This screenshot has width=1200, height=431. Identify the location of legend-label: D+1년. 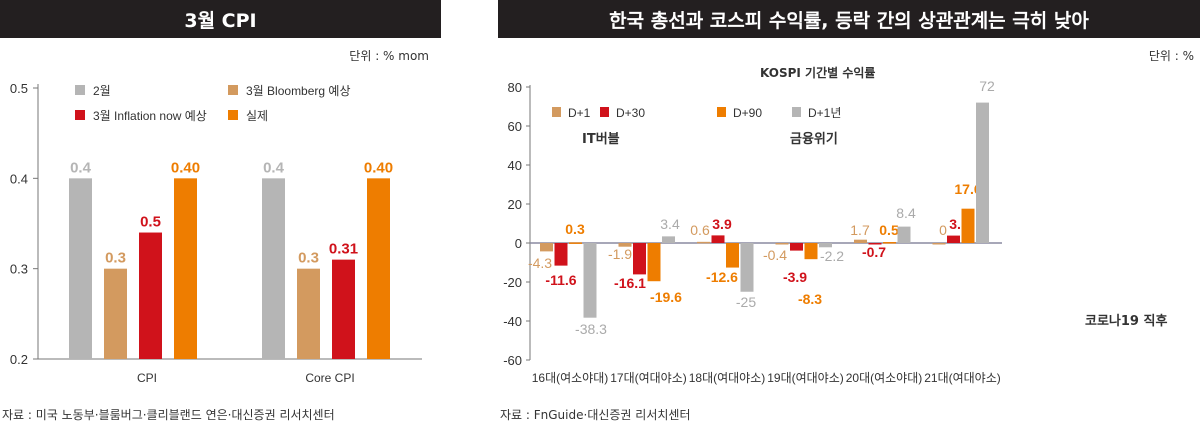
(824, 113).